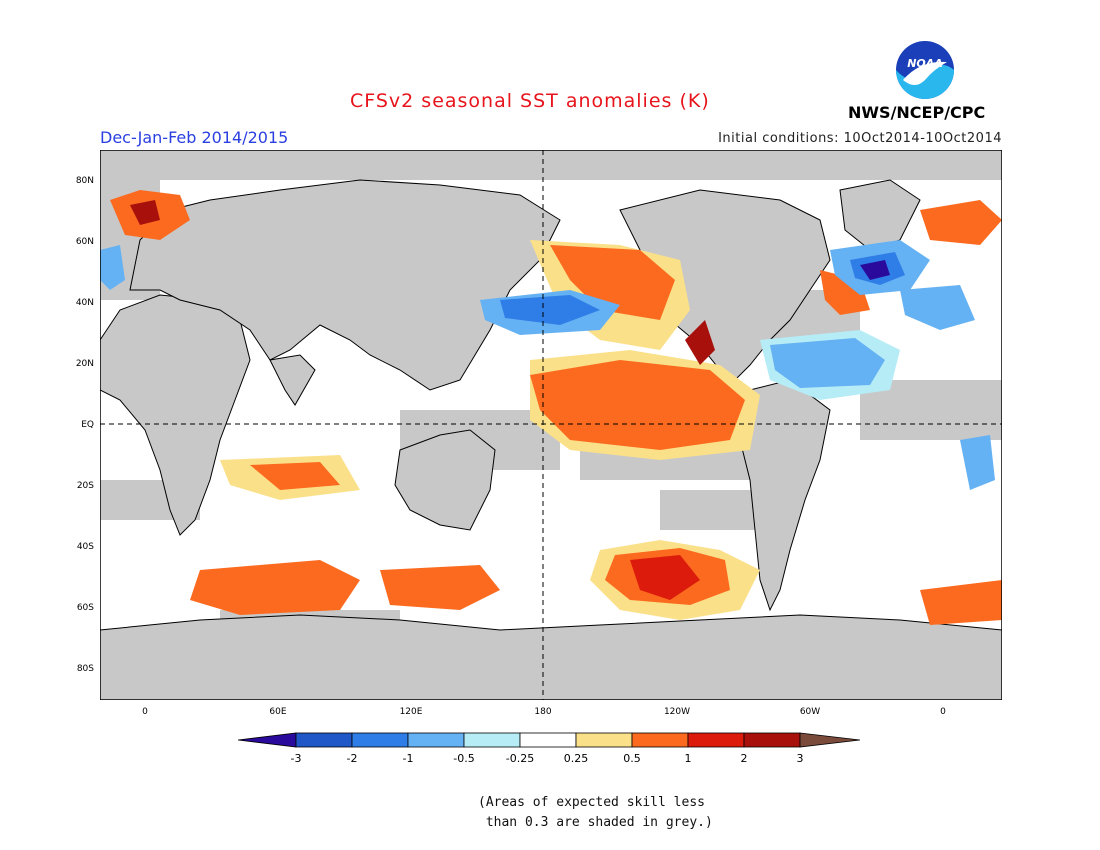 Image resolution: width=1100 pixels, height=850 pixels. I want to click on skill-note-line1: (Areas of expected skill less, so click(591, 802).